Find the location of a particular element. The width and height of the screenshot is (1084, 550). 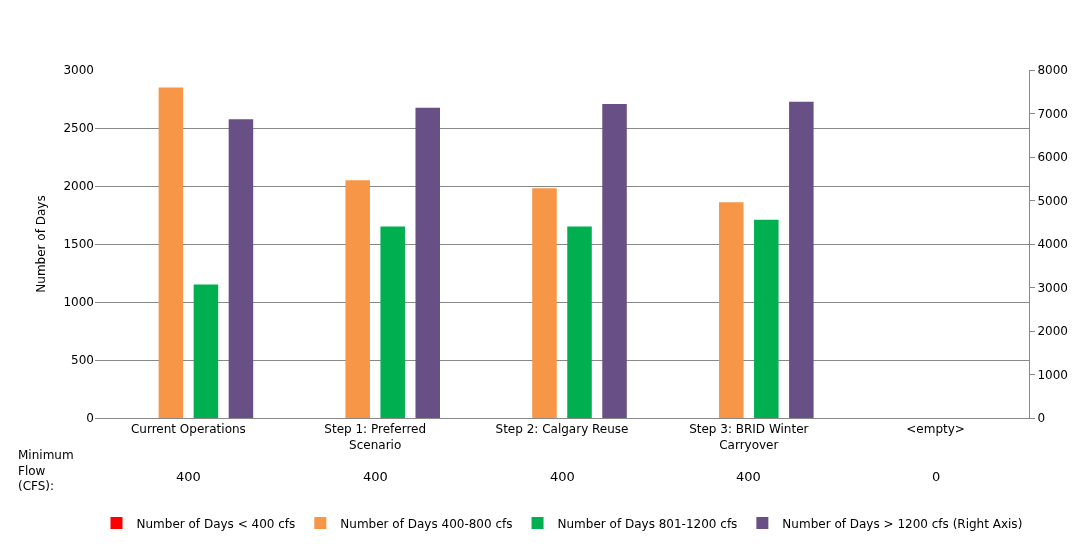

y-tick-label: 1500 is located at coordinates (78, 244).